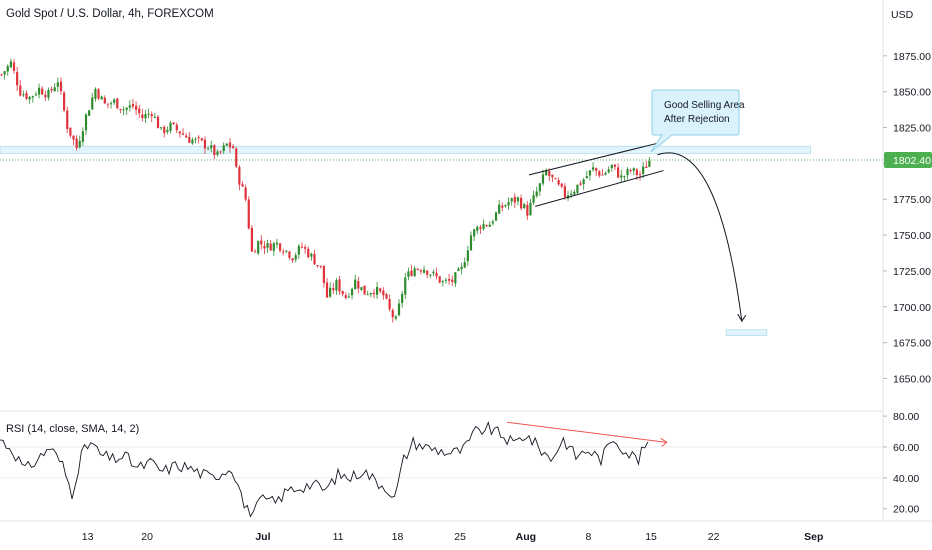  Describe the element at coordinates (651, 537) in the screenshot. I see `time-tick-label: 15` at that location.